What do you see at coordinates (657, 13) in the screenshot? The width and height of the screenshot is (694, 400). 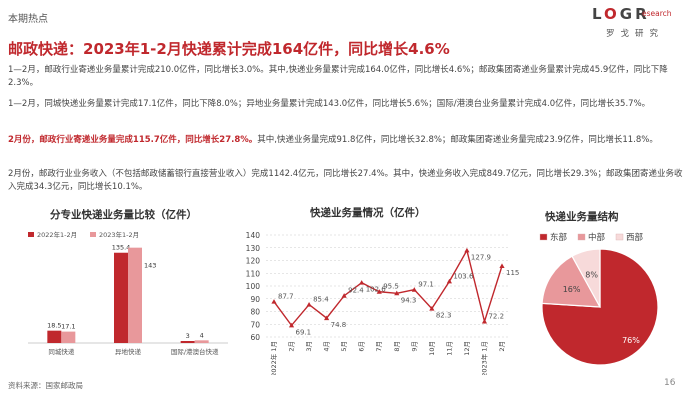 I see `logo-suffix: esearch` at bounding box center [657, 13].